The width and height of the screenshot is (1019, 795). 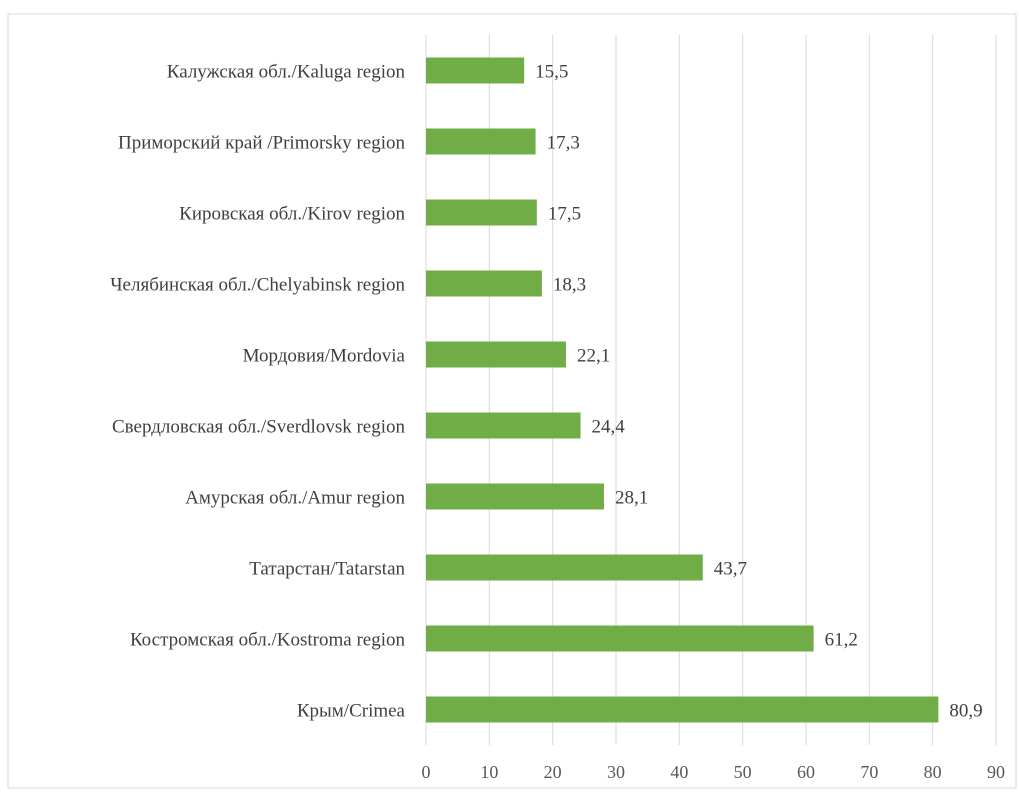 I want to click on value-label: 80,9, so click(x=965, y=711).